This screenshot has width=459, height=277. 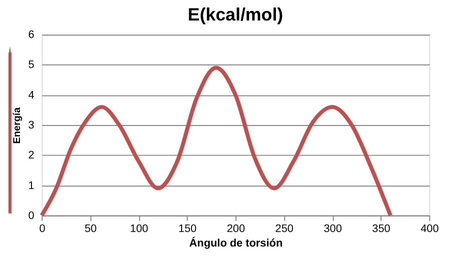 I want to click on x-tick-label: 150, so click(x=187, y=228).